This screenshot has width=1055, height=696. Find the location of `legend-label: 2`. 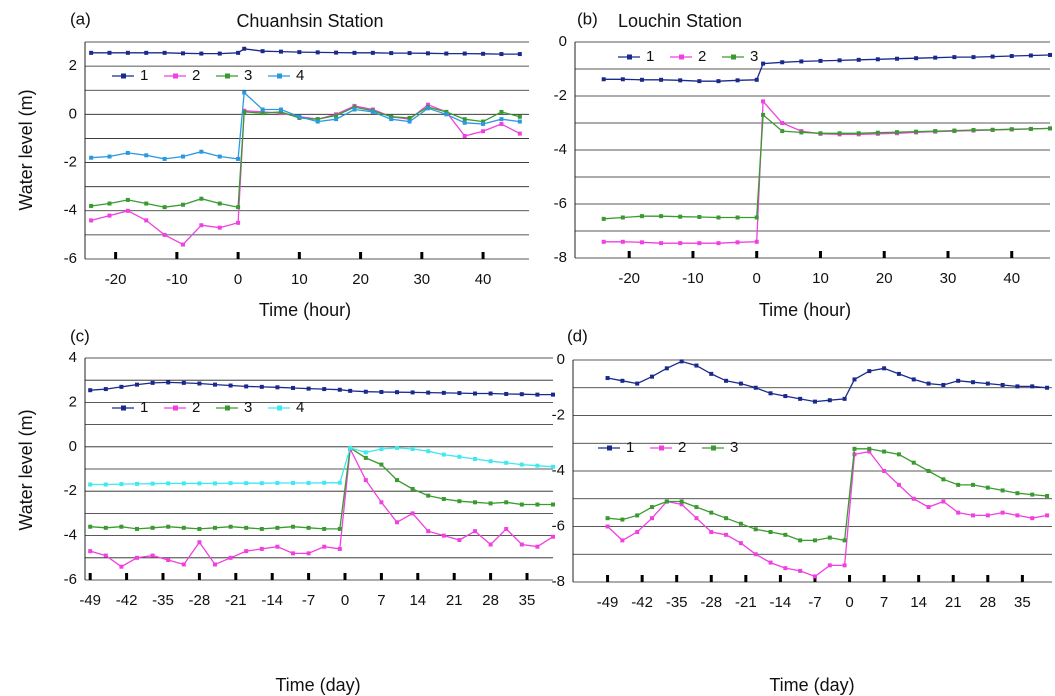

legend-label: 2 is located at coordinates (196, 75).